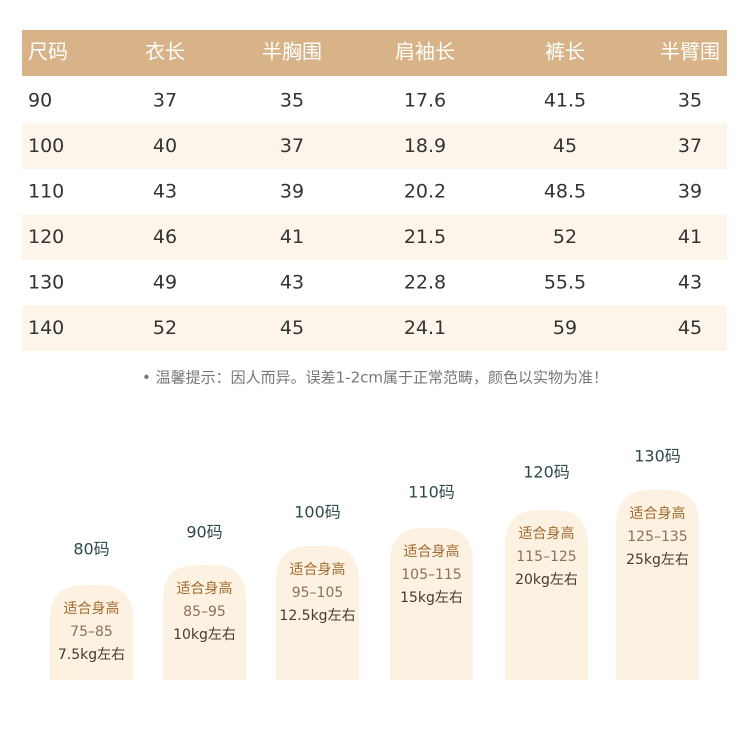 The height and width of the screenshot is (745, 750). I want to click on card-label: 130码, so click(657, 456).